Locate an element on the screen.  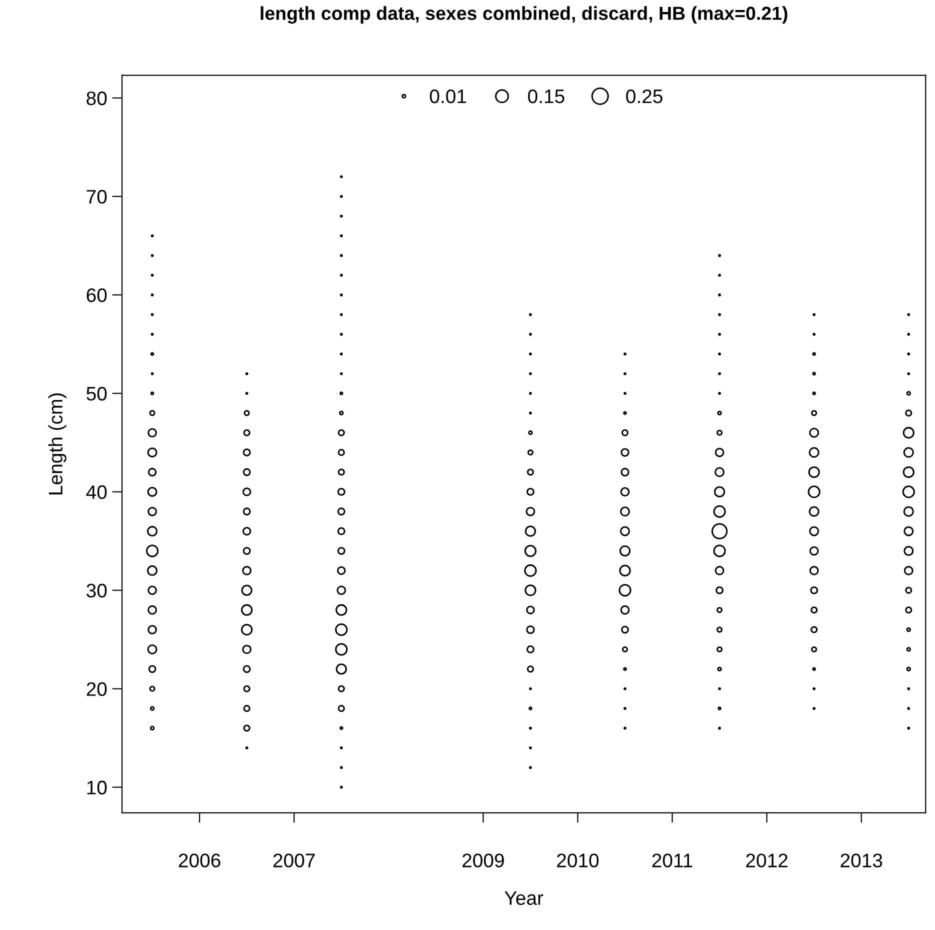
x-tick-label: 2011 is located at coordinates (672, 861).